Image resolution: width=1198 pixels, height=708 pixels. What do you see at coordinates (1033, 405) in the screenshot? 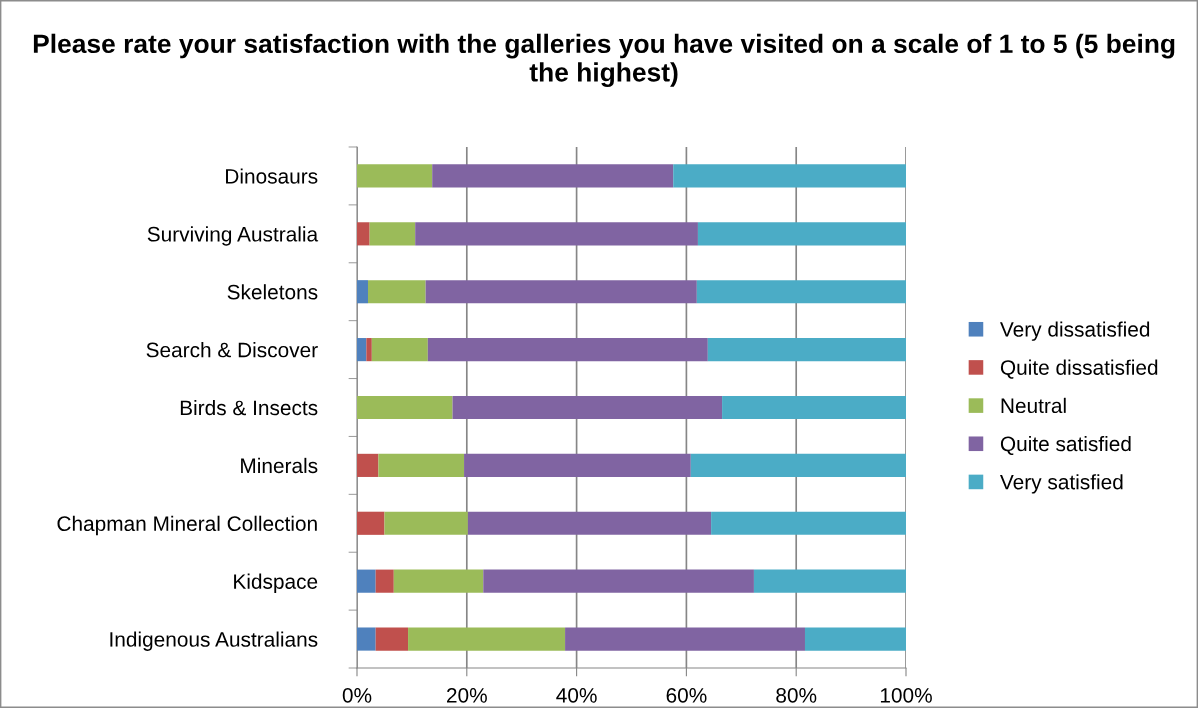
I see `legend-label: Neutral` at bounding box center [1033, 405].